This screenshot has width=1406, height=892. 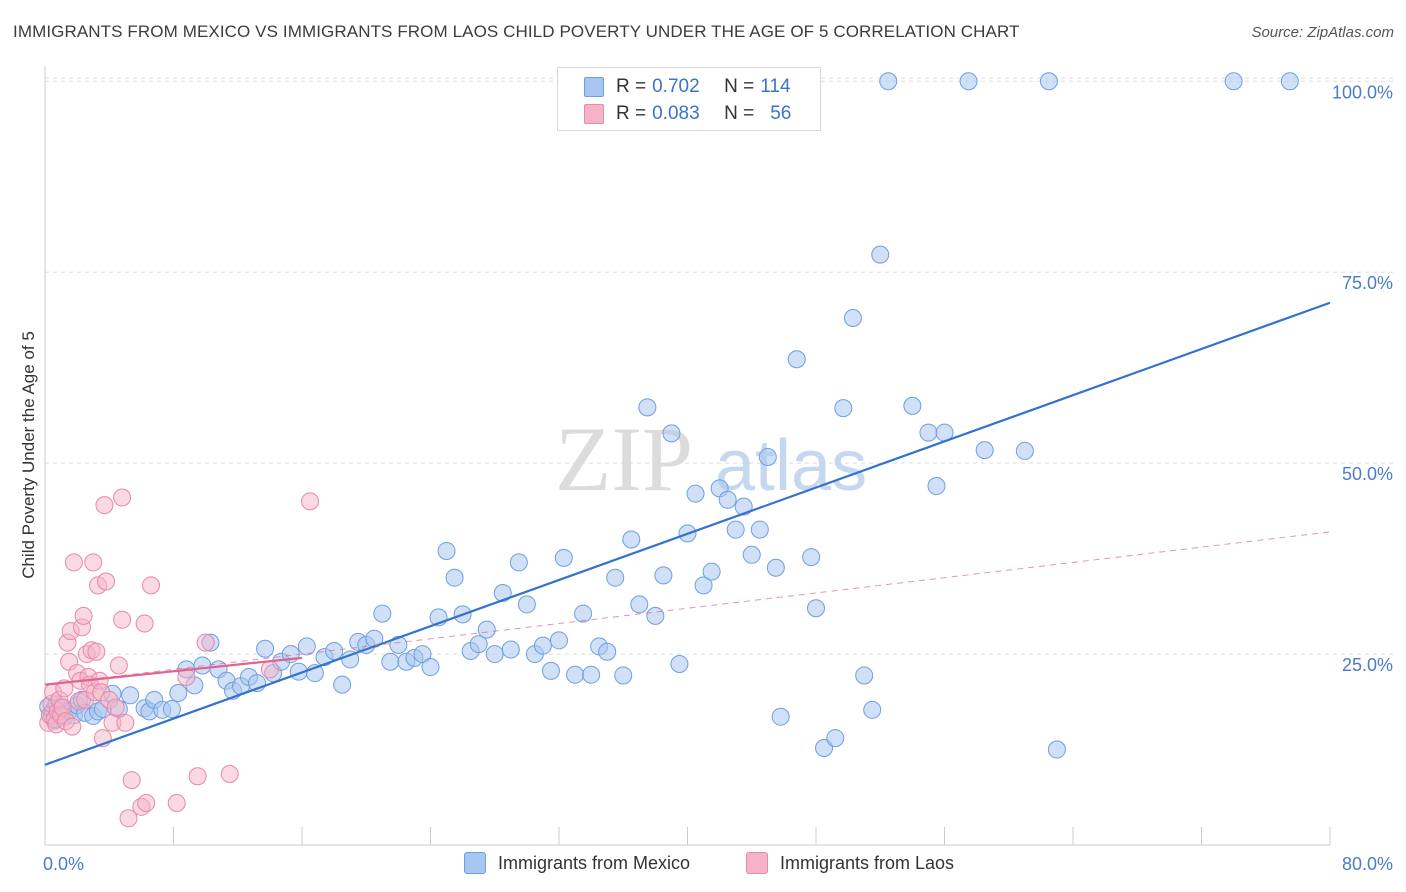 I want to click on legend-row-laos: R = 0.083 N = 56, so click(x=687, y=114).